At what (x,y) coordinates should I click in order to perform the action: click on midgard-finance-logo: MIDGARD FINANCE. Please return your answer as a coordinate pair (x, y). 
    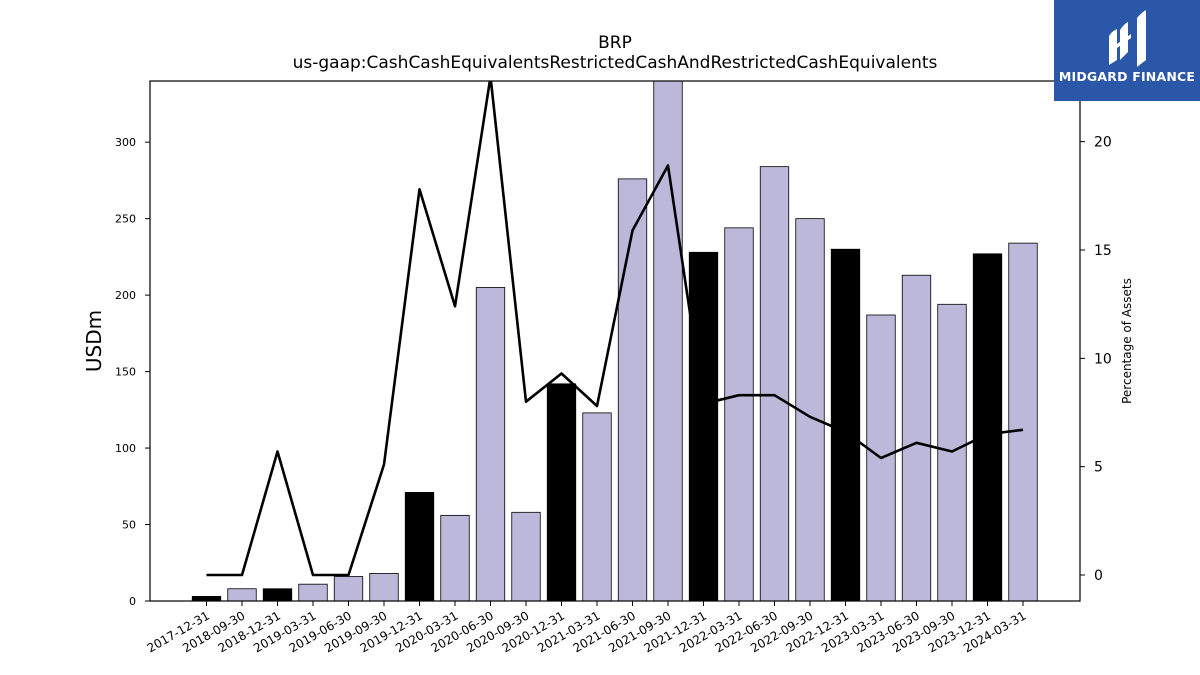
    Looking at the image, I should click on (1127, 50).